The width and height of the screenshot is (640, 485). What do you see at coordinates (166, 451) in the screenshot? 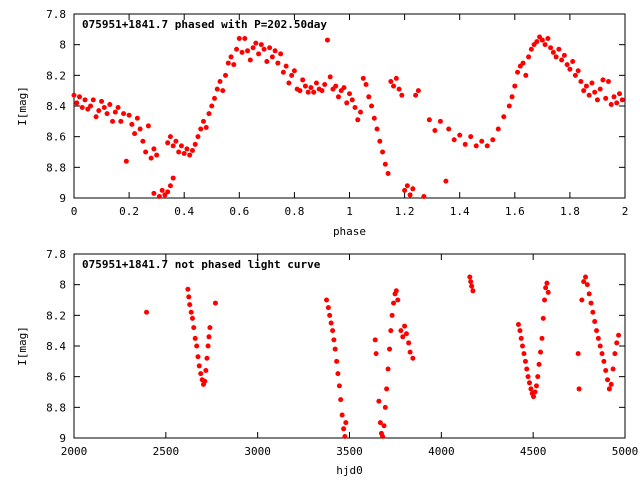
I see `unphased-x-tick-label: 2500` at bounding box center [166, 451].